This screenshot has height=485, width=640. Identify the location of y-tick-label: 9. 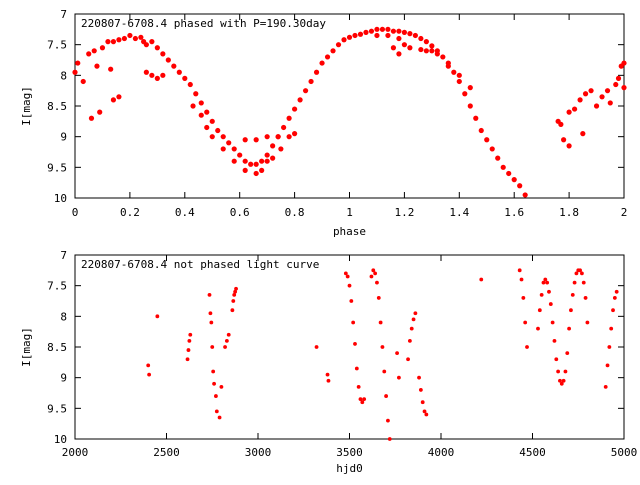
(63, 378).